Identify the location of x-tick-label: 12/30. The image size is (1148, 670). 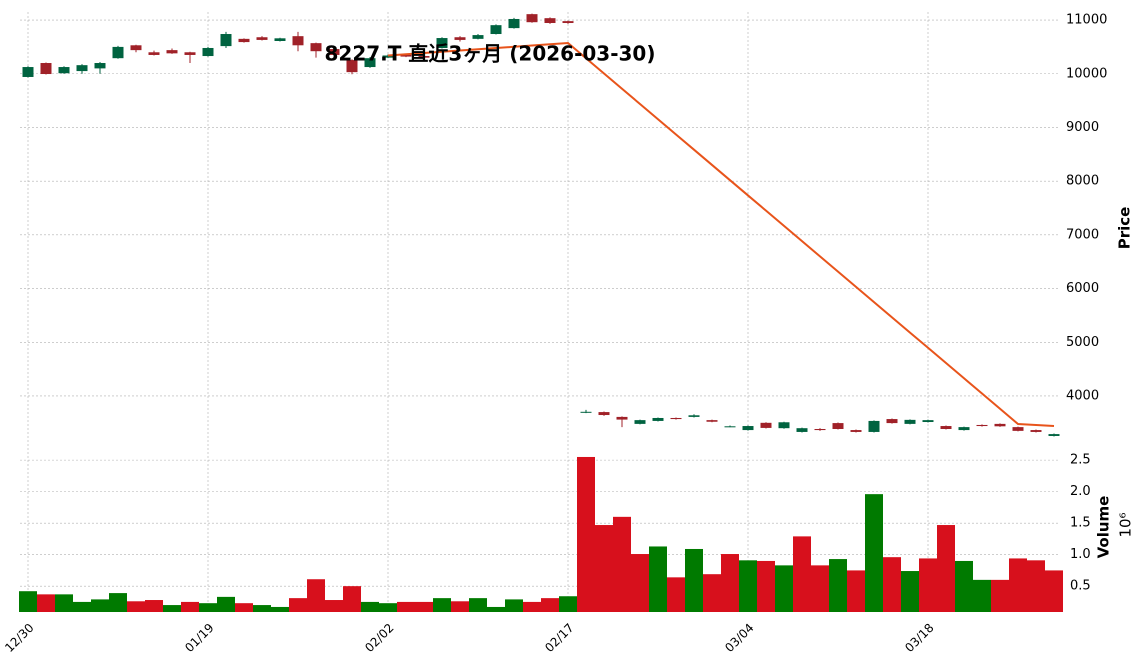
(19, 638).